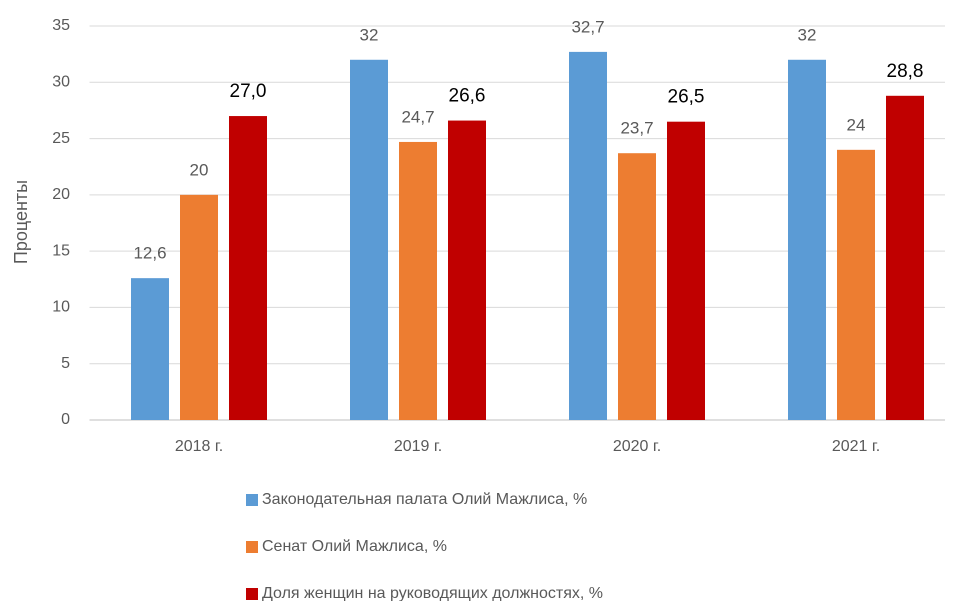 The image size is (953, 601). Describe the element at coordinates (432, 593) in the screenshot. I see `legend-text: Доля женщин на руководящих должностях, %` at that location.